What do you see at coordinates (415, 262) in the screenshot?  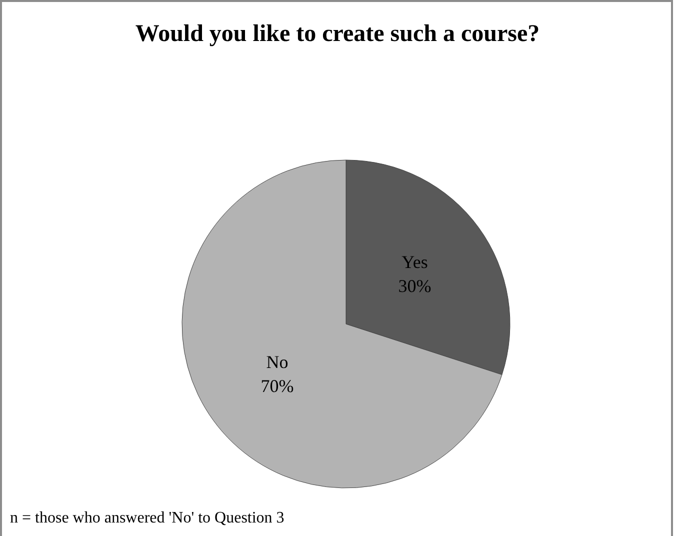 I see `slice-label: Yes` at bounding box center [415, 262].